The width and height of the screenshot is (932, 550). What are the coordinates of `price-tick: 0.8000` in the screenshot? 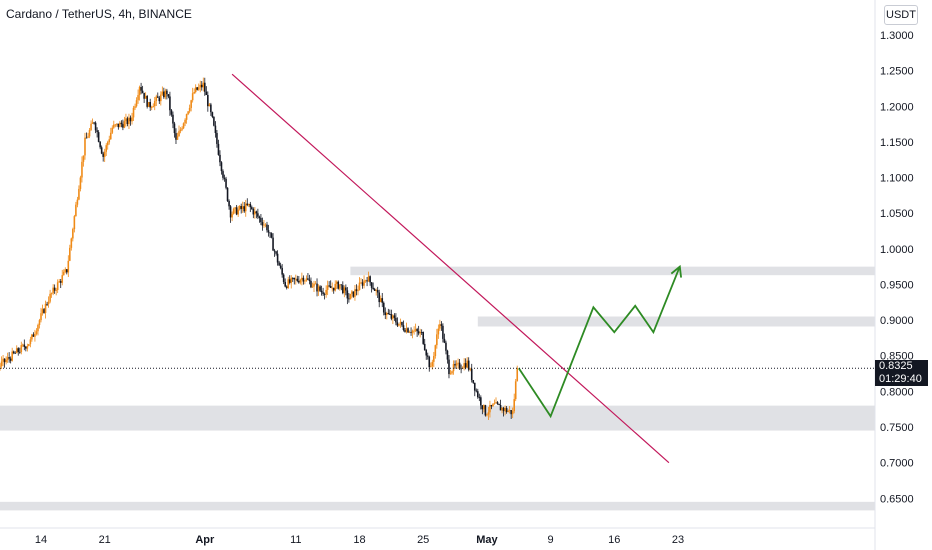 It's located at (897, 392).